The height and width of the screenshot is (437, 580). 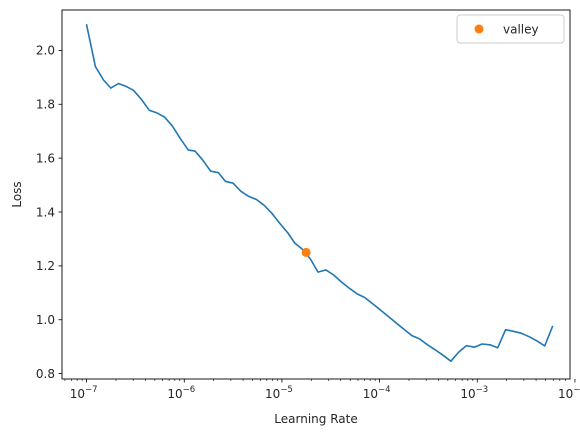 What do you see at coordinates (45, 51) in the screenshot?
I see `y-tick-label: 2.0` at bounding box center [45, 51].